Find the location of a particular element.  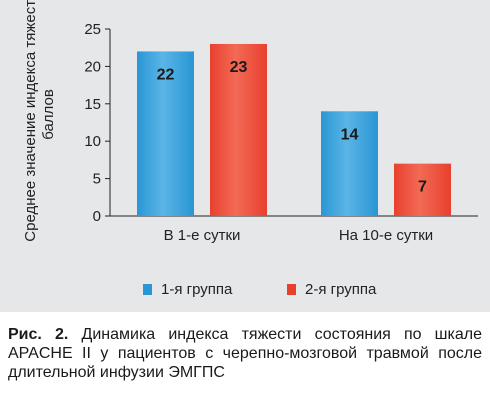

bar-value-label: 7 is located at coordinates (422, 187).